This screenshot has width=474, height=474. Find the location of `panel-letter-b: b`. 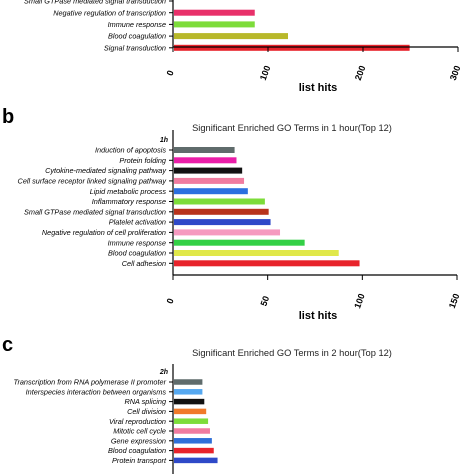

panel-letter-b: b is located at coordinates (8, 117).